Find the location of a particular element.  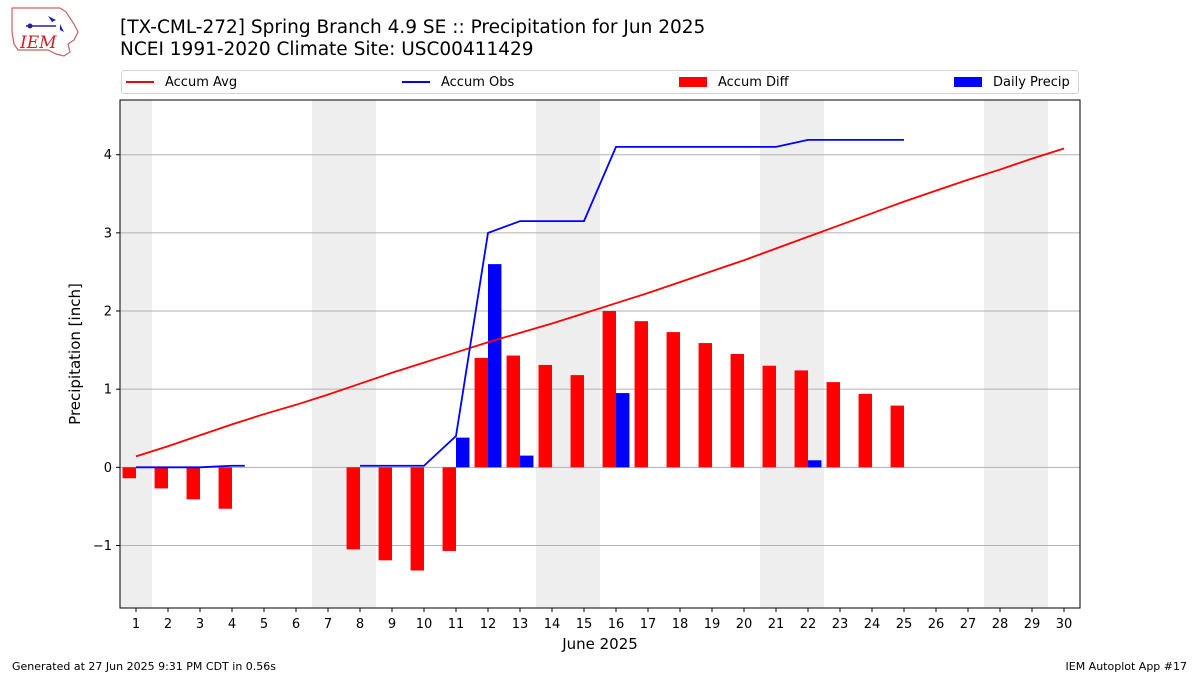

xtick-label-25: 25 is located at coordinates (904, 624).